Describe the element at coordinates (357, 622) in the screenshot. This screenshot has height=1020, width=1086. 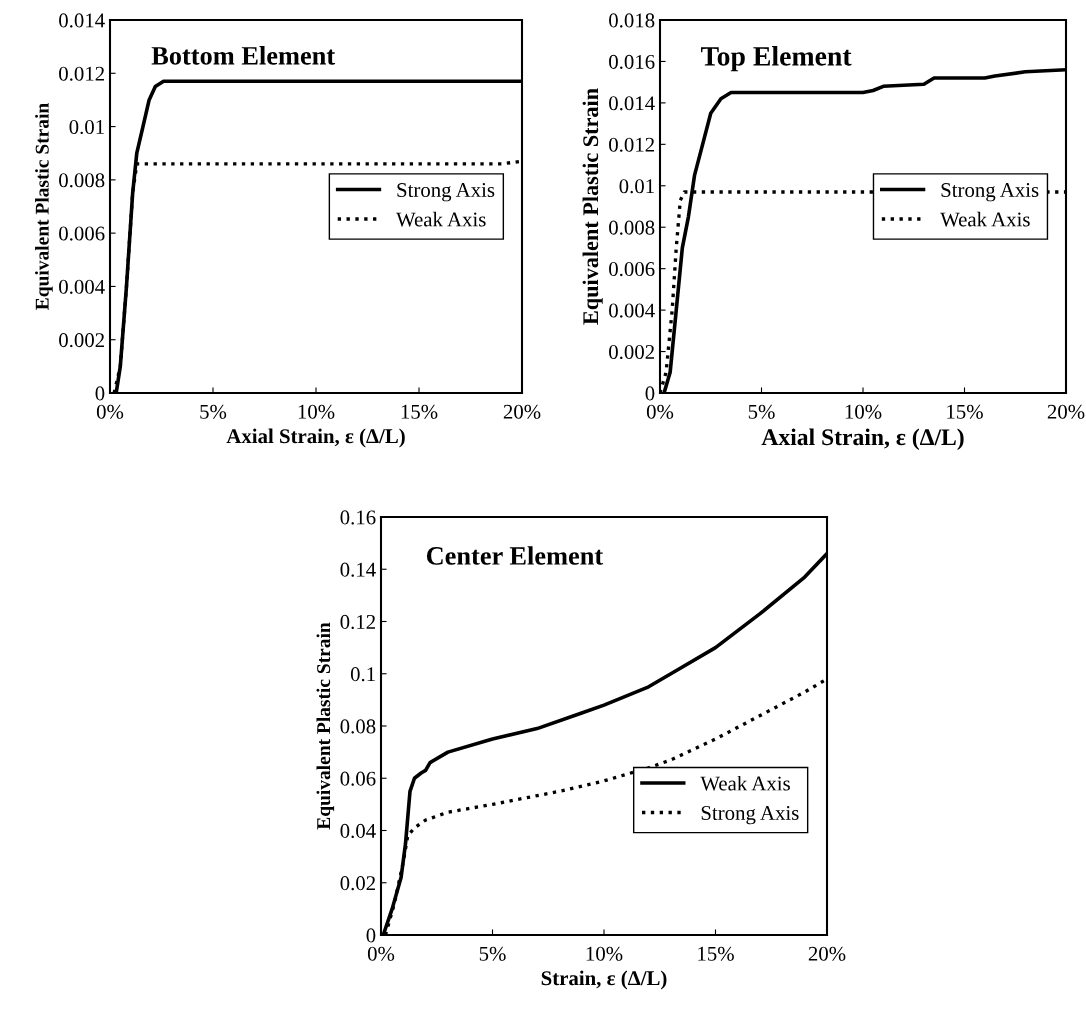
I see `y-tick-label: 0.12` at that location.